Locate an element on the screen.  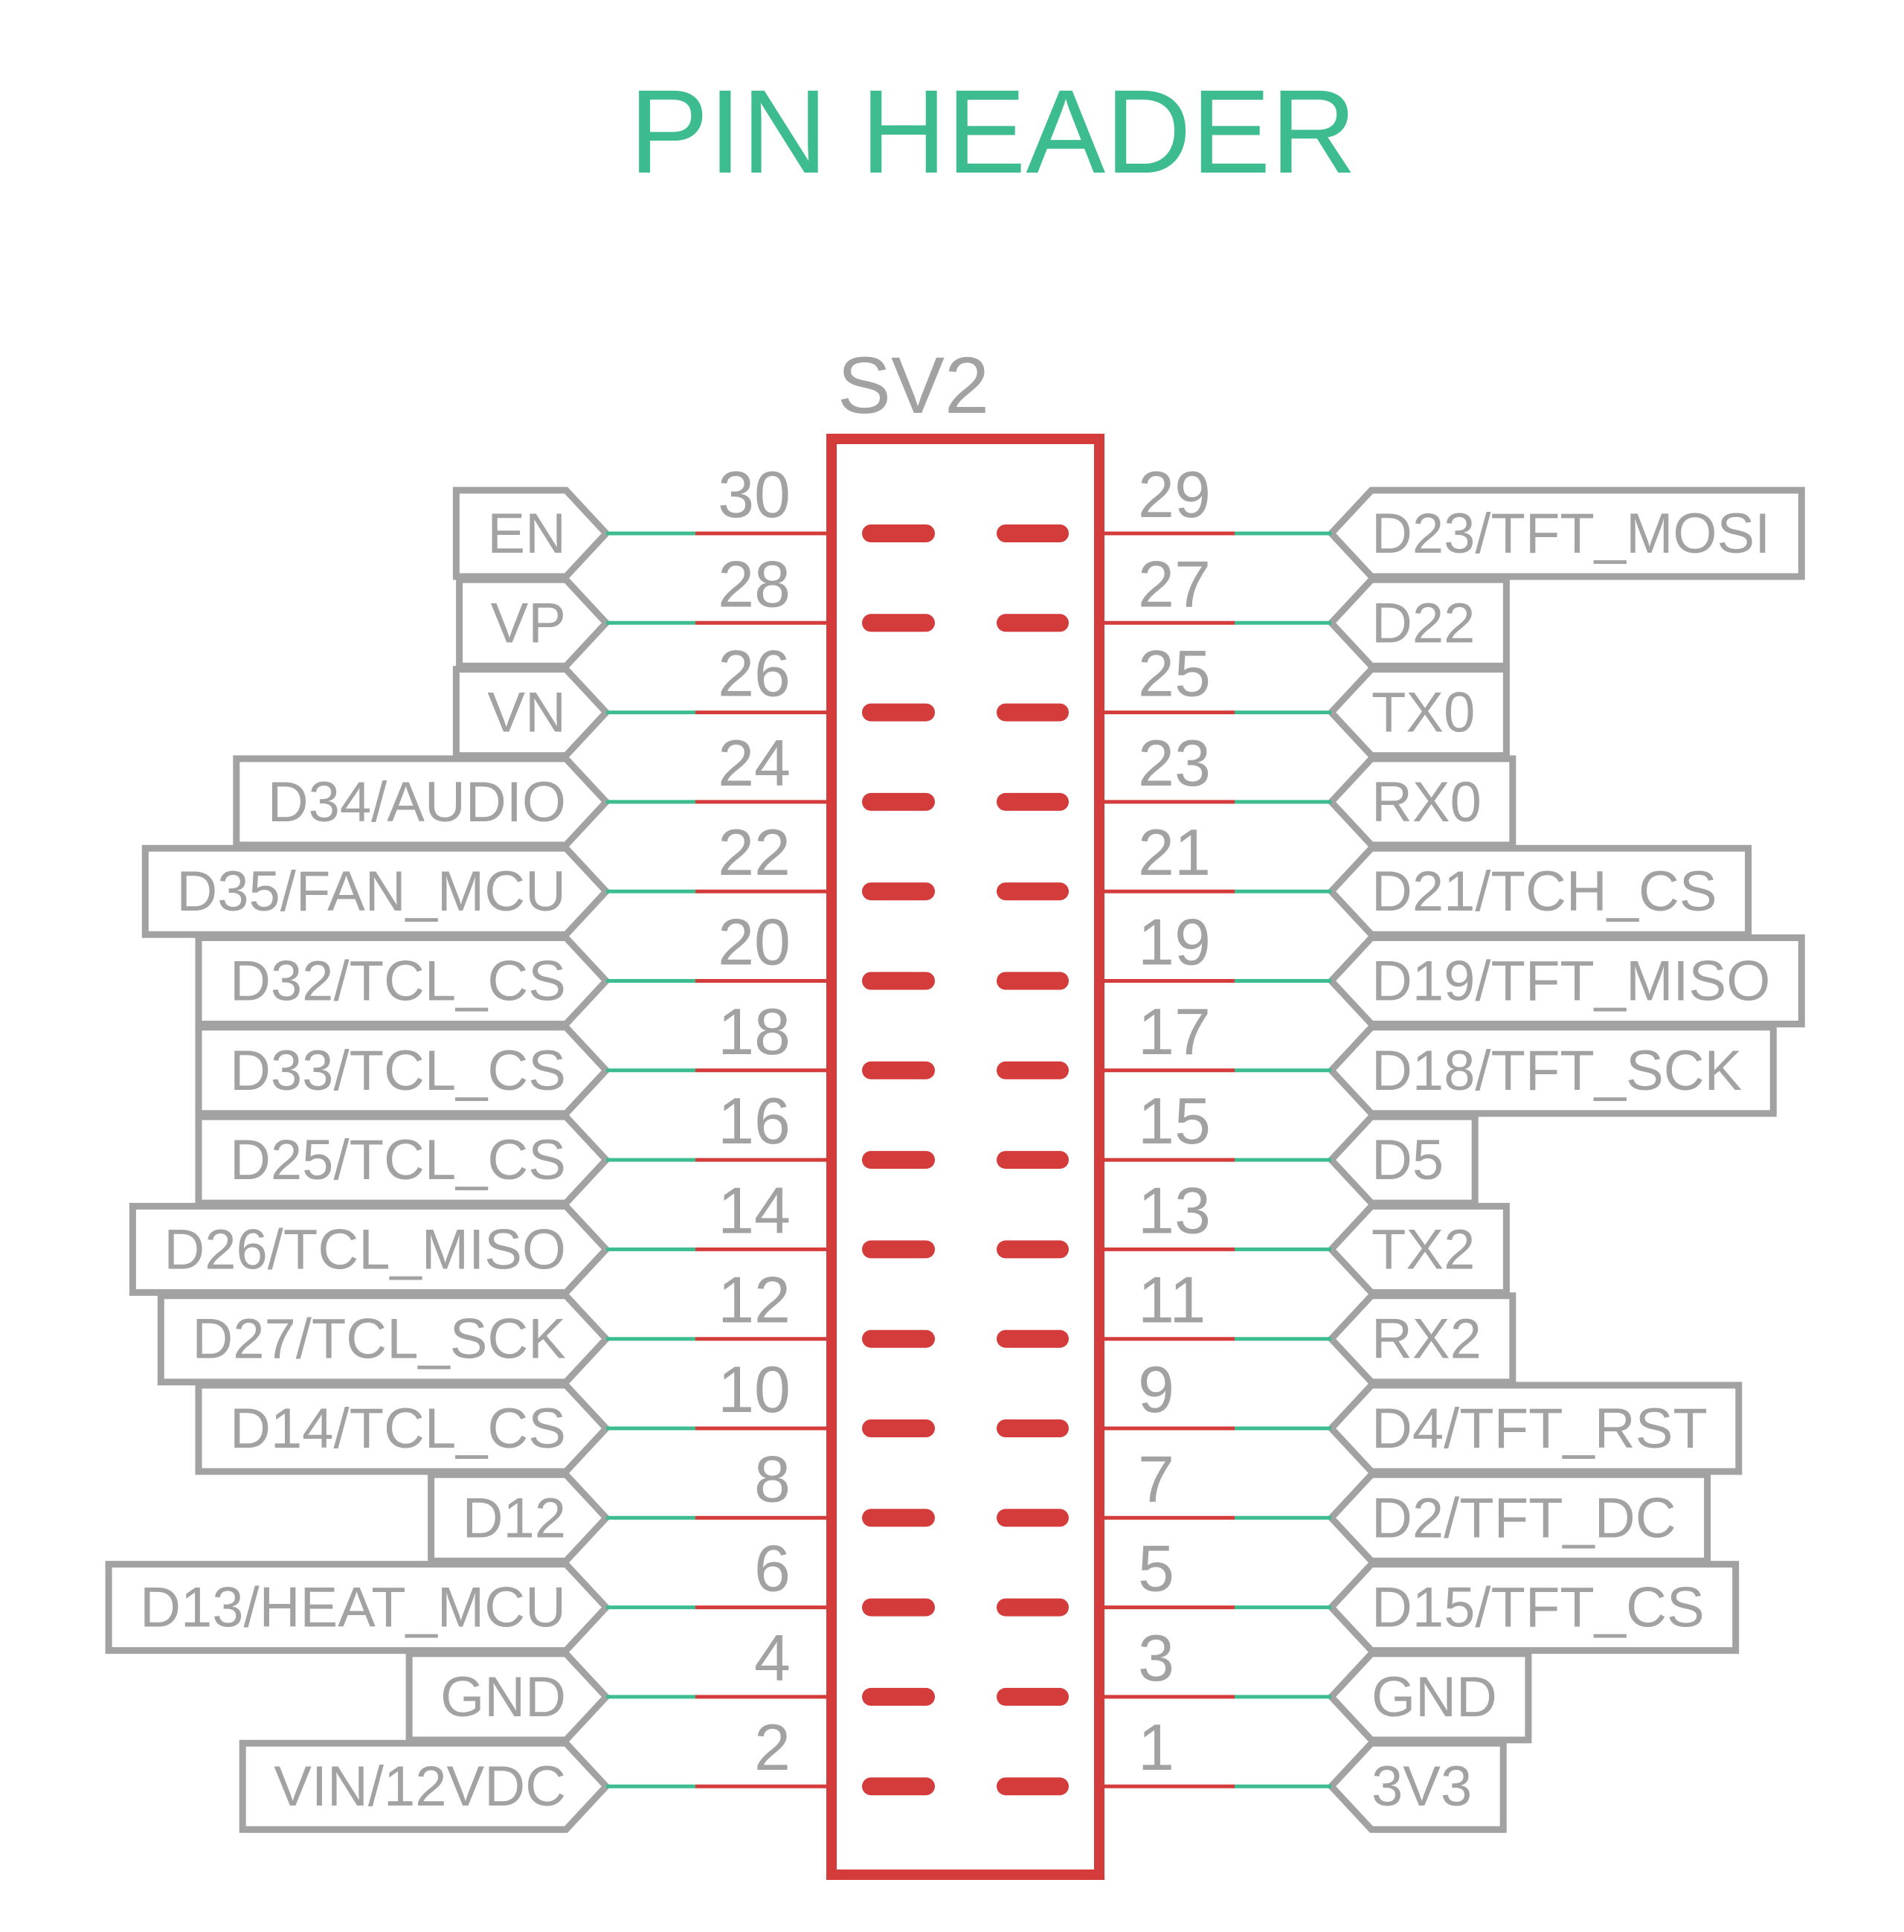
pin-12: 12 D27/TCL_SCK is located at coordinates (546, 1324).